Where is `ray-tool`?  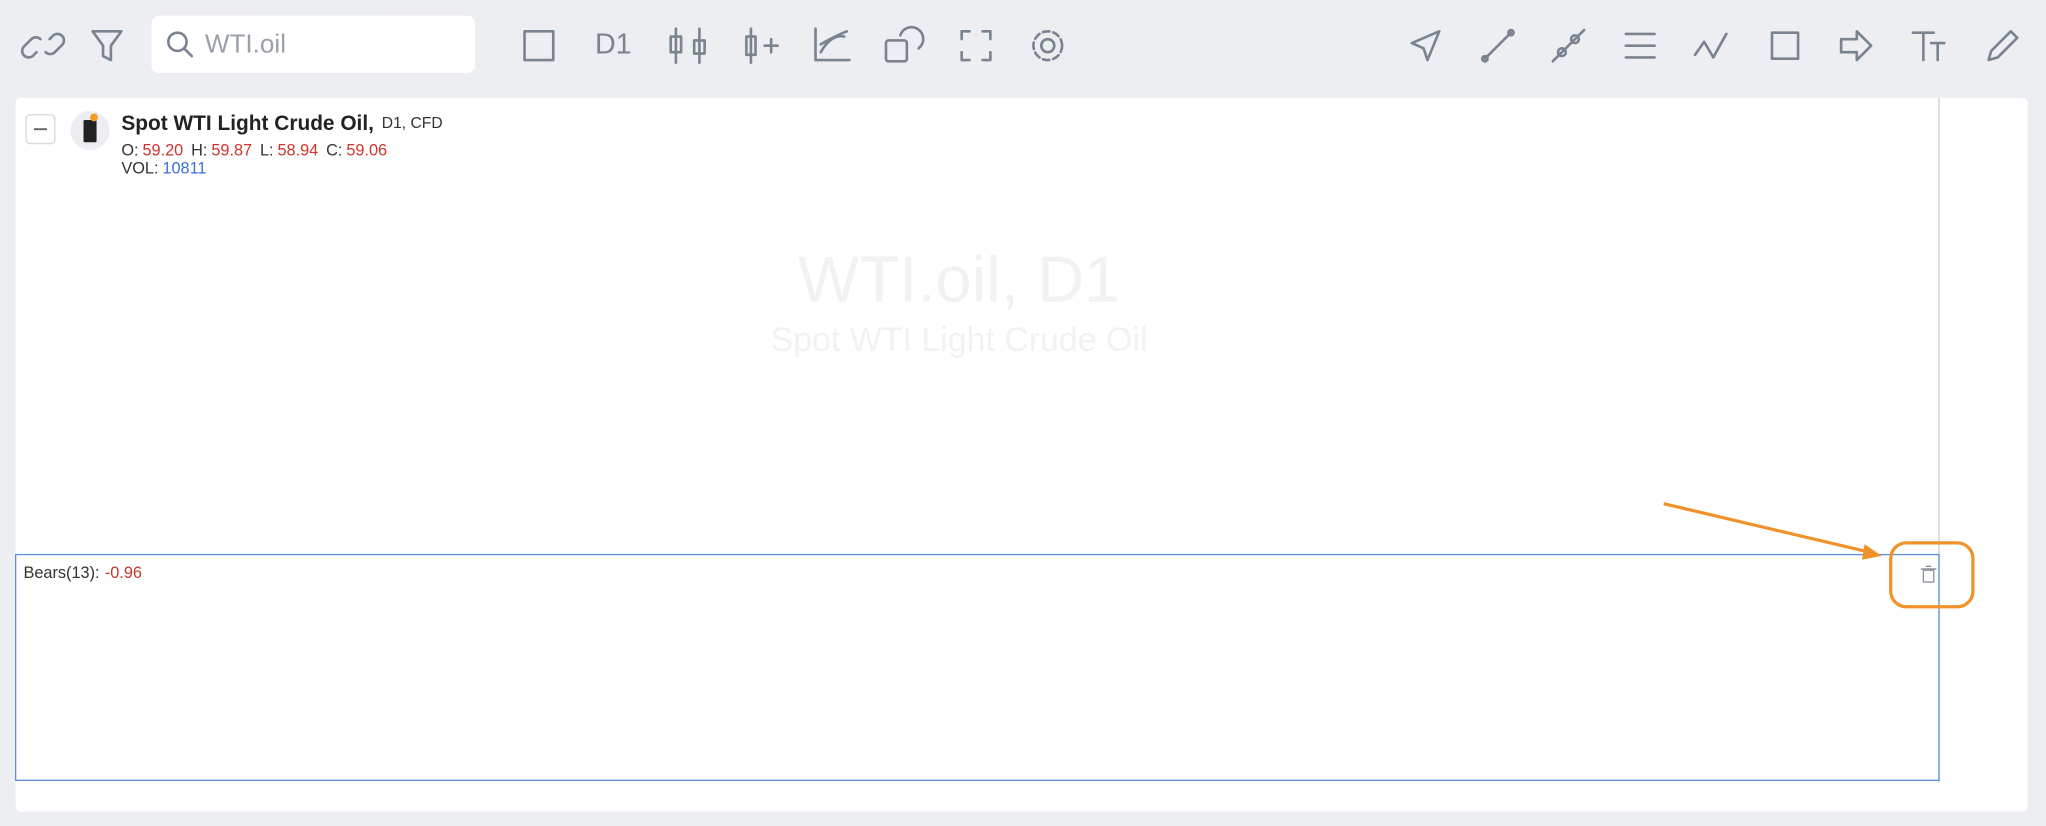
ray-tool is located at coordinates (1568, 45).